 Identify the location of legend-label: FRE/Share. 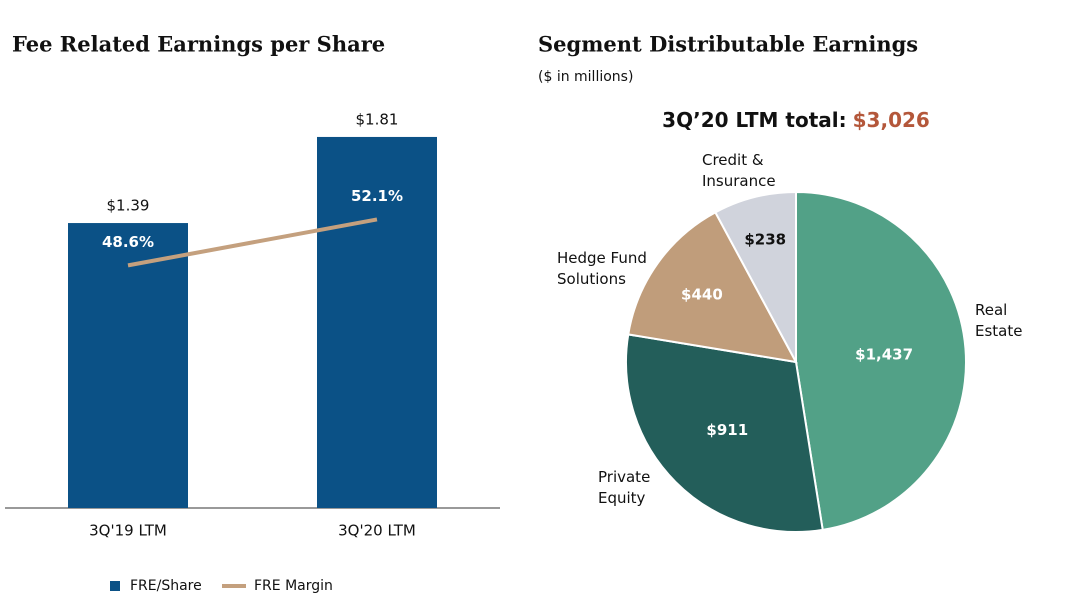
(166, 586).